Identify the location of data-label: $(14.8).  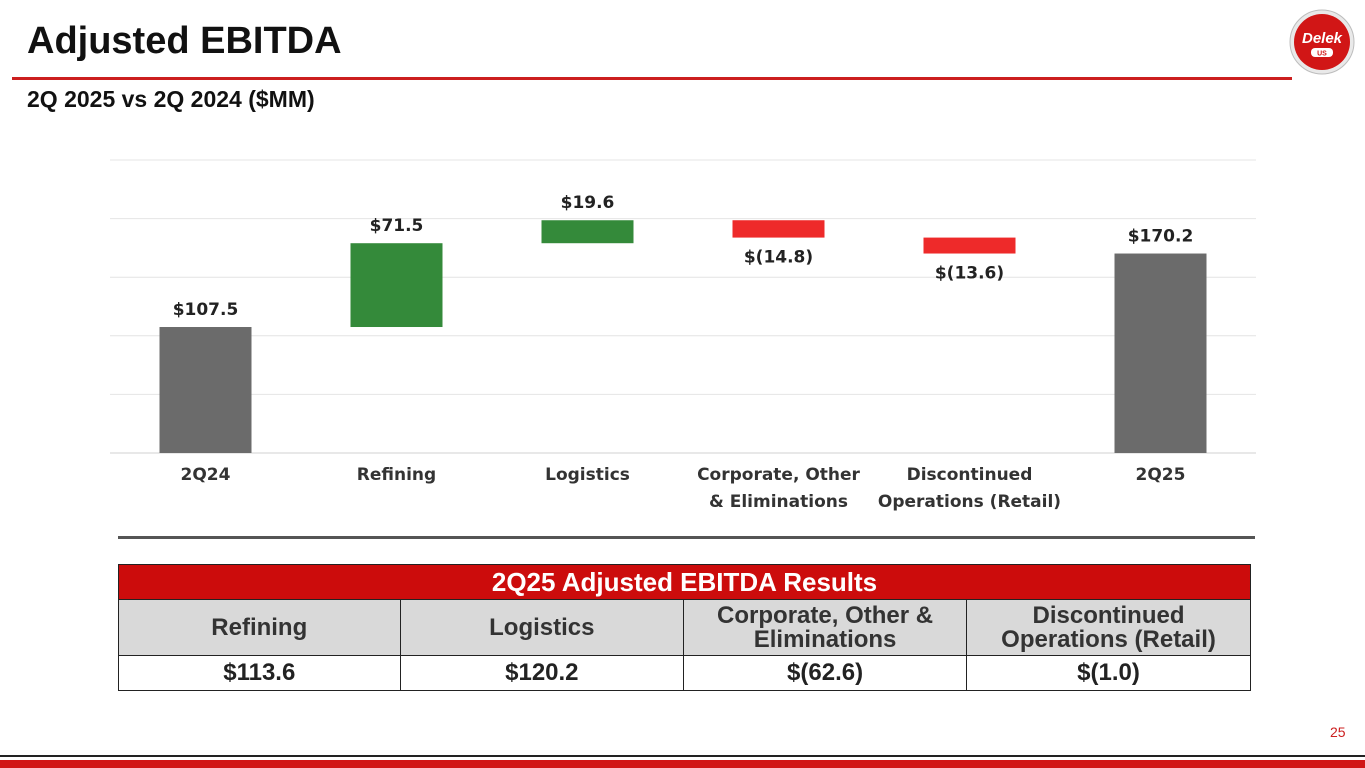
(778, 258).